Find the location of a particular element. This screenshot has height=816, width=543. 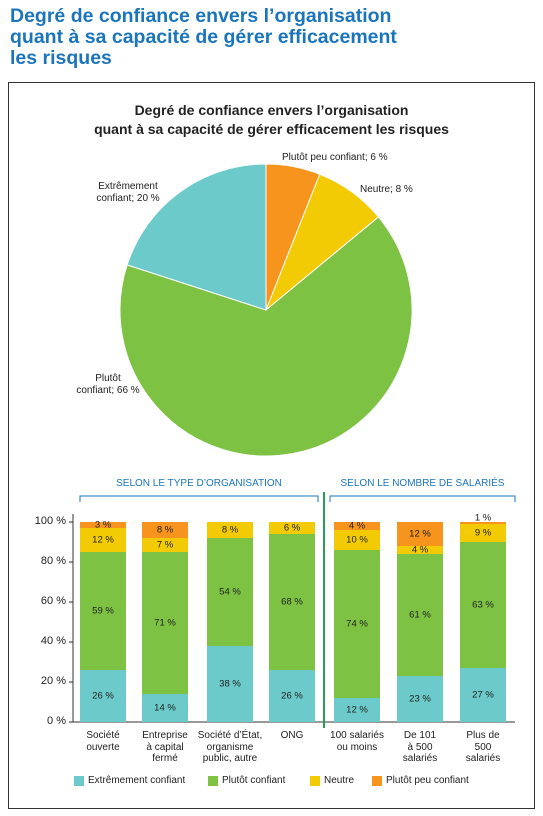

value-label: 71 % is located at coordinates (165, 623).